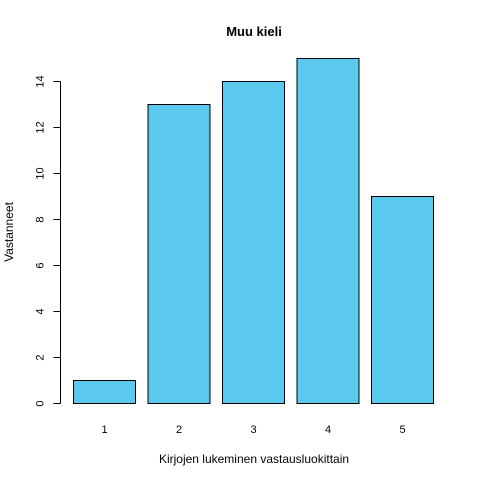 The width and height of the screenshot is (480, 480). What do you see at coordinates (41, 173) in the screenshot?
I see `y-tick-label: 10` at bounding box center [41, 173].